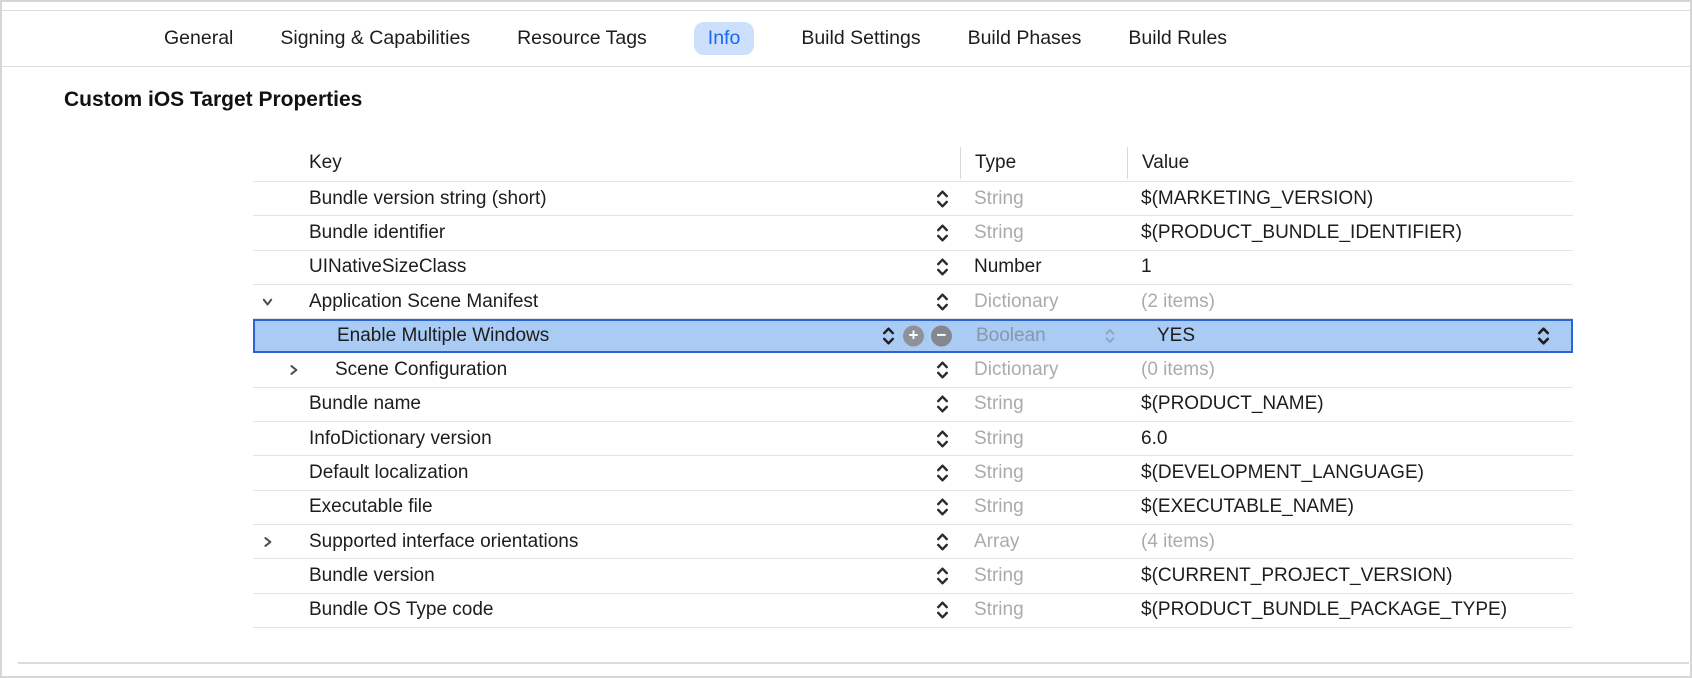 The height and width of the screenshot is (678, 1692). I want to click on add-row-button: +, so click(913, 336).